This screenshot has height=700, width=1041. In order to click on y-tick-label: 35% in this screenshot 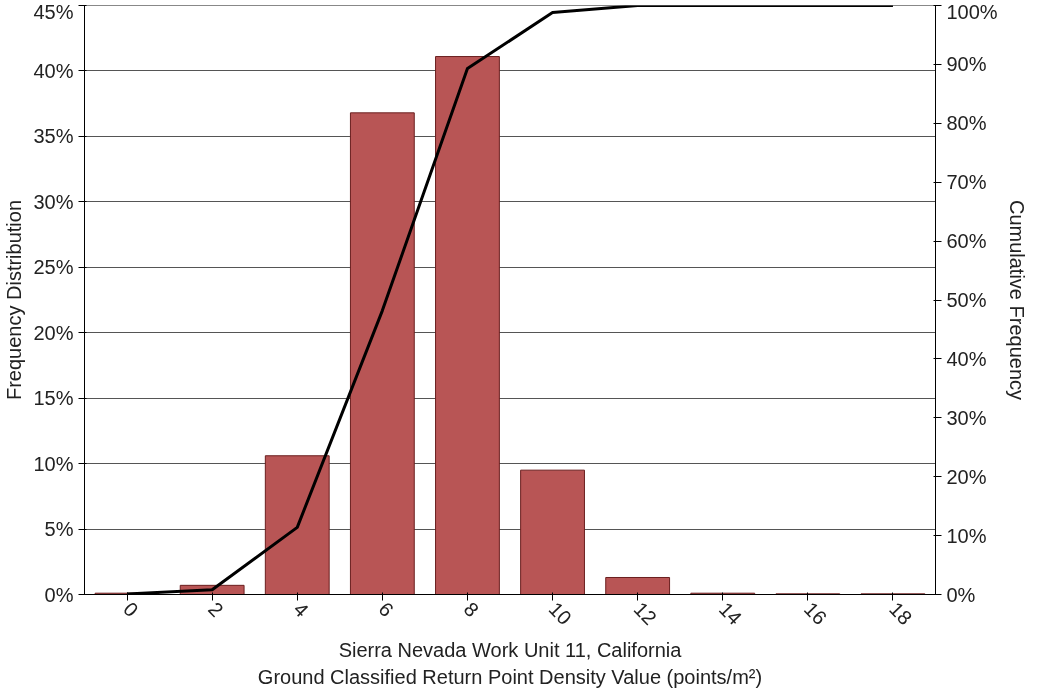, I will do `click(53, 136)`.